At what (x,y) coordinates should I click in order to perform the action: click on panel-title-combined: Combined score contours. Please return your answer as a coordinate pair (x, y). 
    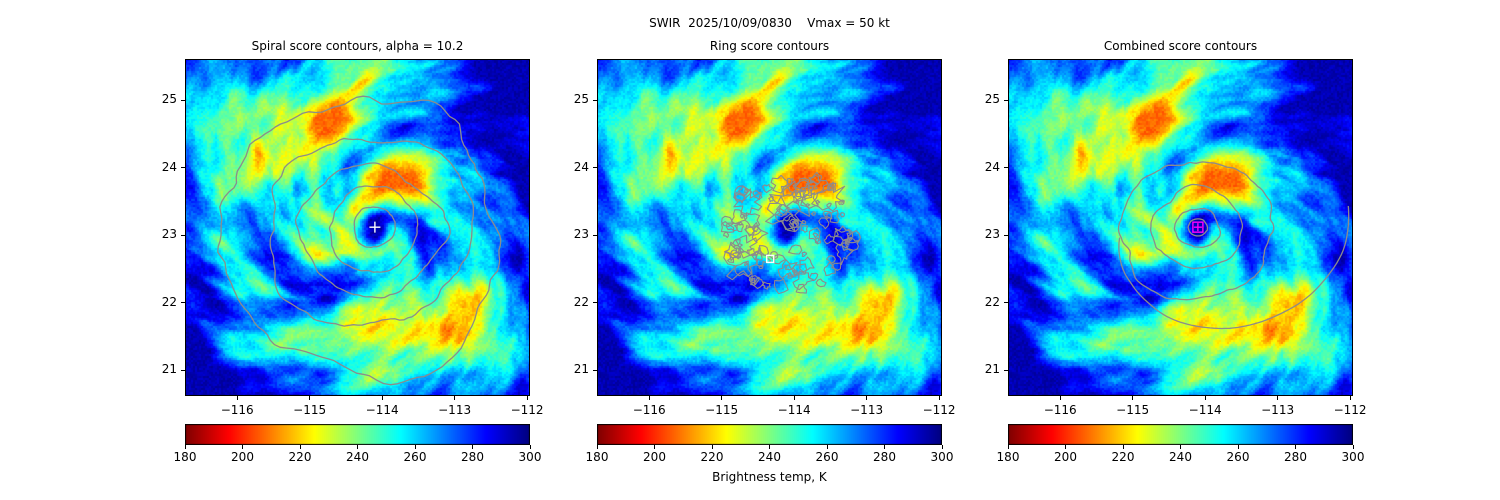
    Looking at the image, I should click on (1180, 46).